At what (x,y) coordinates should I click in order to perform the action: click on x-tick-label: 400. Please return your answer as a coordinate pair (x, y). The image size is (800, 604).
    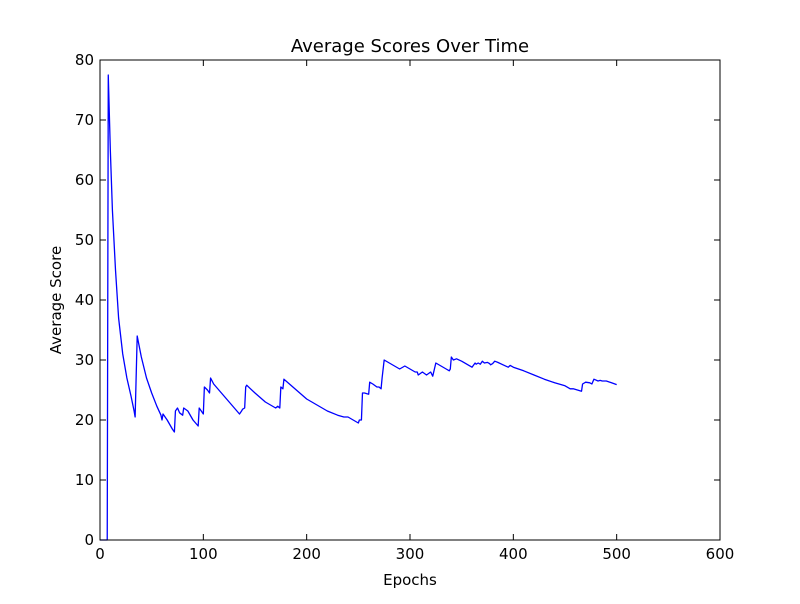
    Looking at the image, I should click on (513, 554).